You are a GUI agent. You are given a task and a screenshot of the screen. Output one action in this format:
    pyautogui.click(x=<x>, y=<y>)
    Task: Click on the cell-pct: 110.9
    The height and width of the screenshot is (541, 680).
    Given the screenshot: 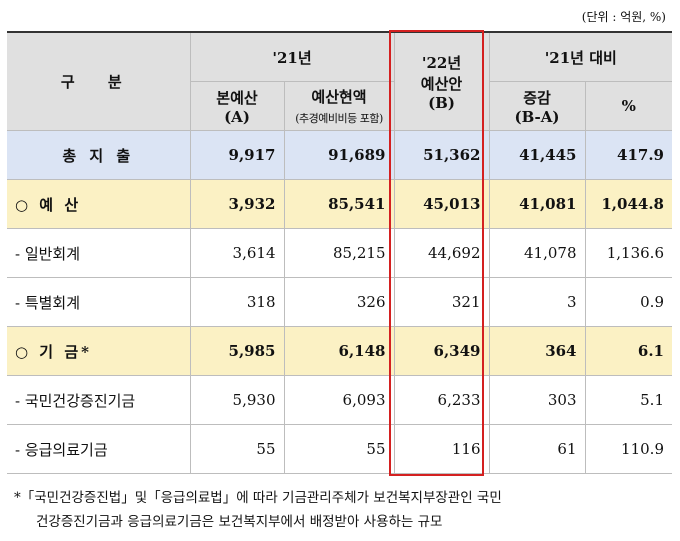 What is the action you would take?
    pyautogui.click(x=628, y=449)
    